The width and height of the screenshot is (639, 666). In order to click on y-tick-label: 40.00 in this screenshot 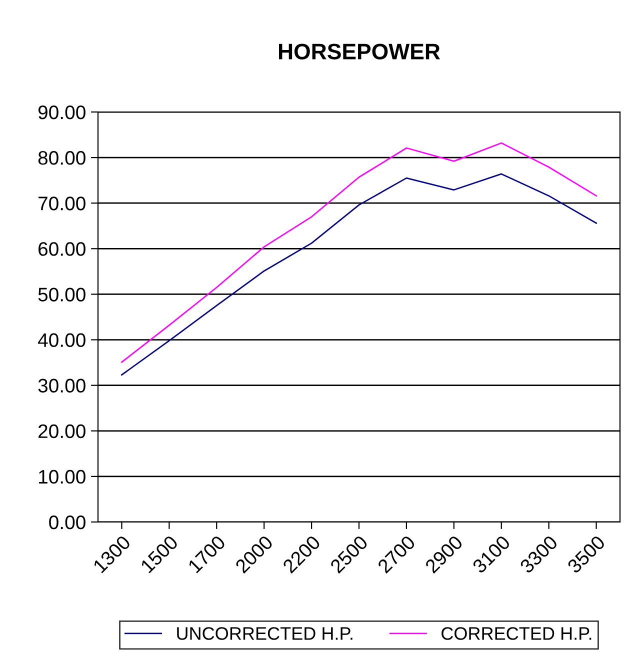, I will do `click(62, 340)`.